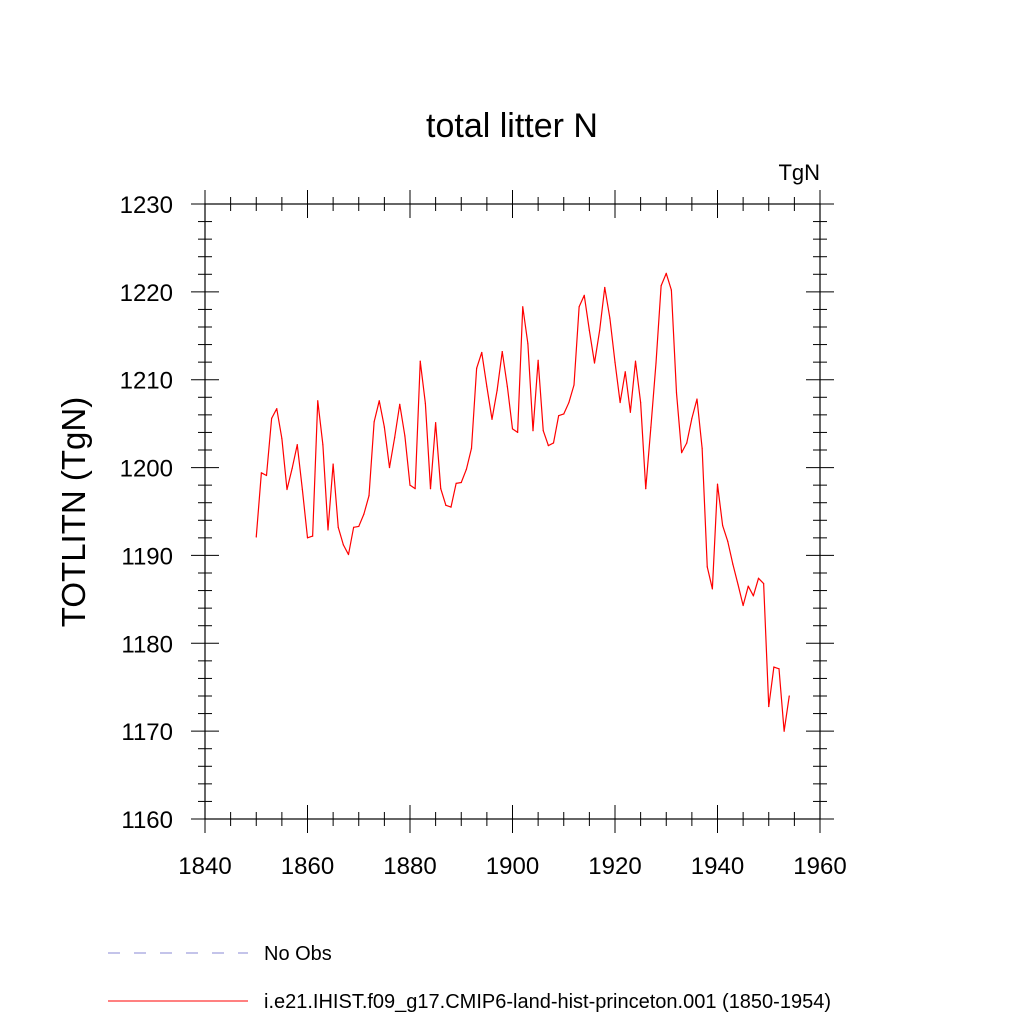 Image resolution: width=1024 pixels, height=1024 pixels. Describe the element at coordinates (147, 732) in the screenshot. I see `y-tick-label: 1170` at that location.